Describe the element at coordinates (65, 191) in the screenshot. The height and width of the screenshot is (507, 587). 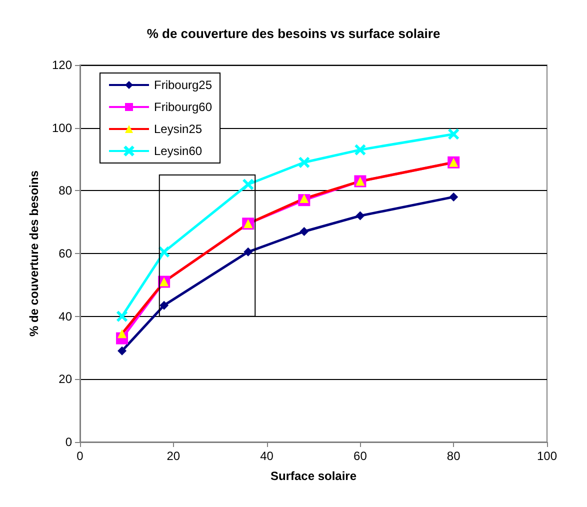
I see `y-tick-label: 80` at that location.